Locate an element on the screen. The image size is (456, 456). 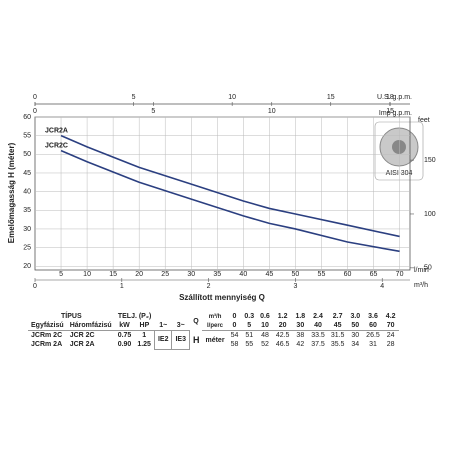
y-tick-label: 55 is located at coordinates (27, 136).